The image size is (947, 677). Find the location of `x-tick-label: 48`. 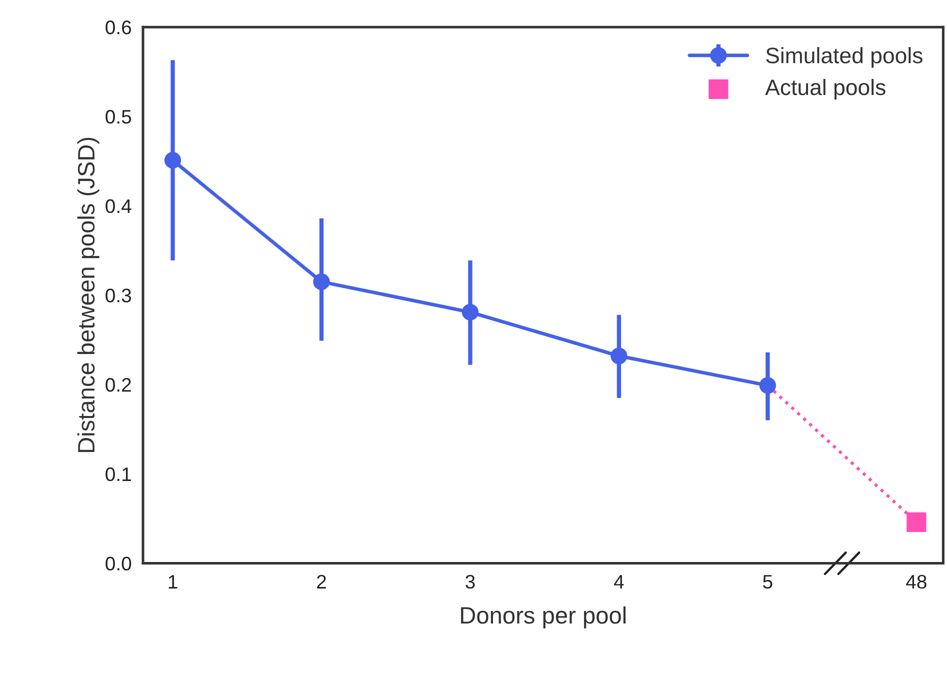

x-tick-label: 48 is located at coordinates (916, 581).